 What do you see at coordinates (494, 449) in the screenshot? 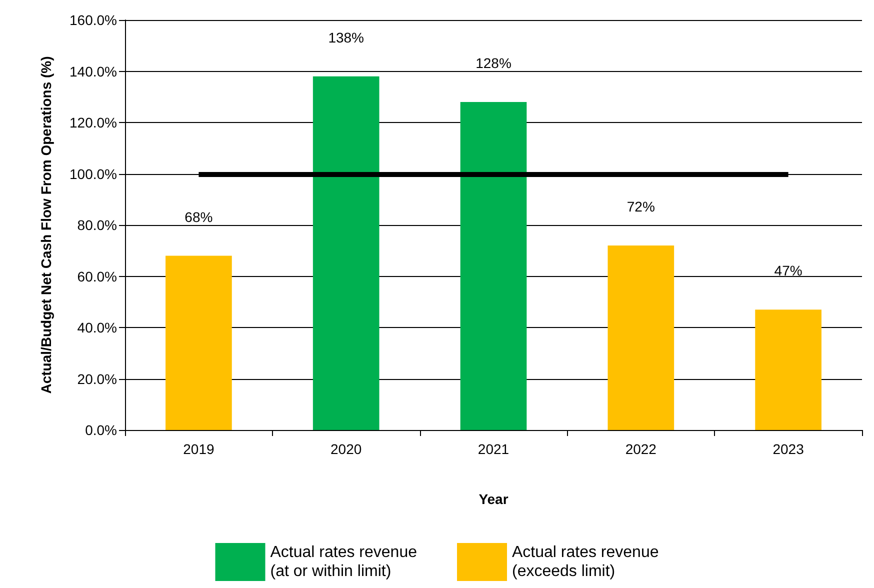
I see `x-tick-label: 2021` at bounding box center [494, 449].